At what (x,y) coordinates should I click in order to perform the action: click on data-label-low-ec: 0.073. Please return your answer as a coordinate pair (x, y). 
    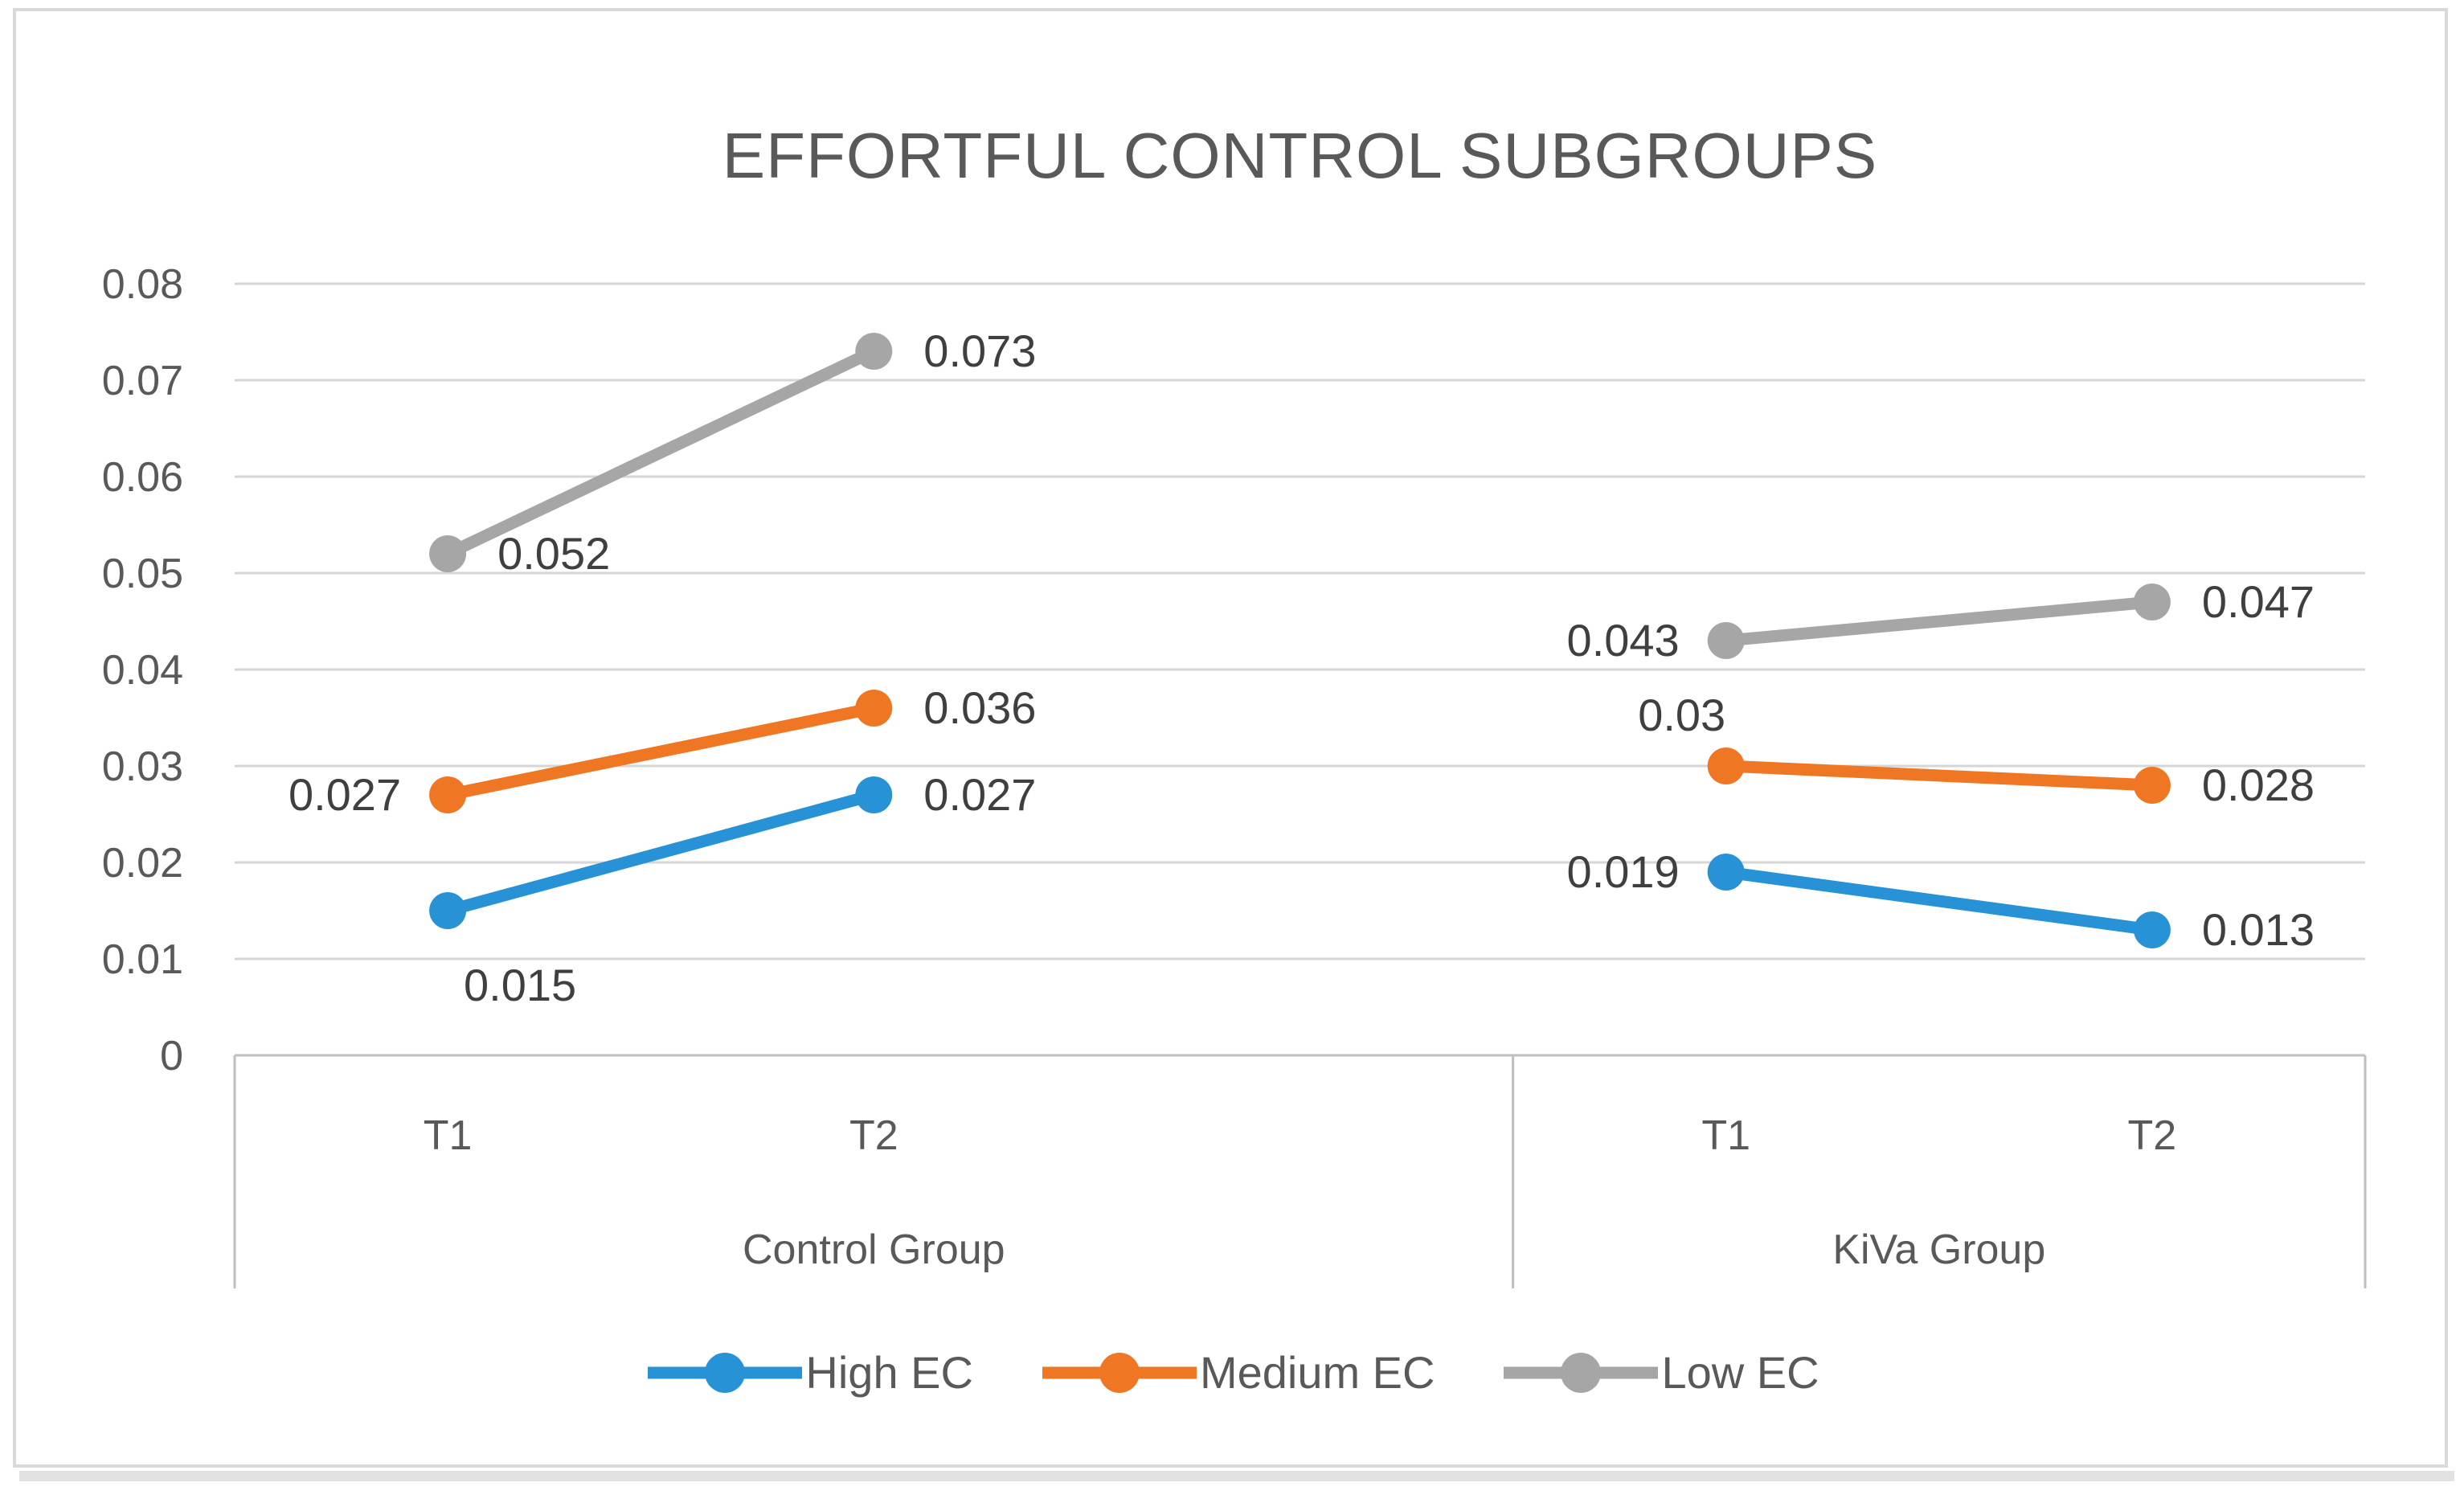
    Looking at the image, I should click on (980, 351).